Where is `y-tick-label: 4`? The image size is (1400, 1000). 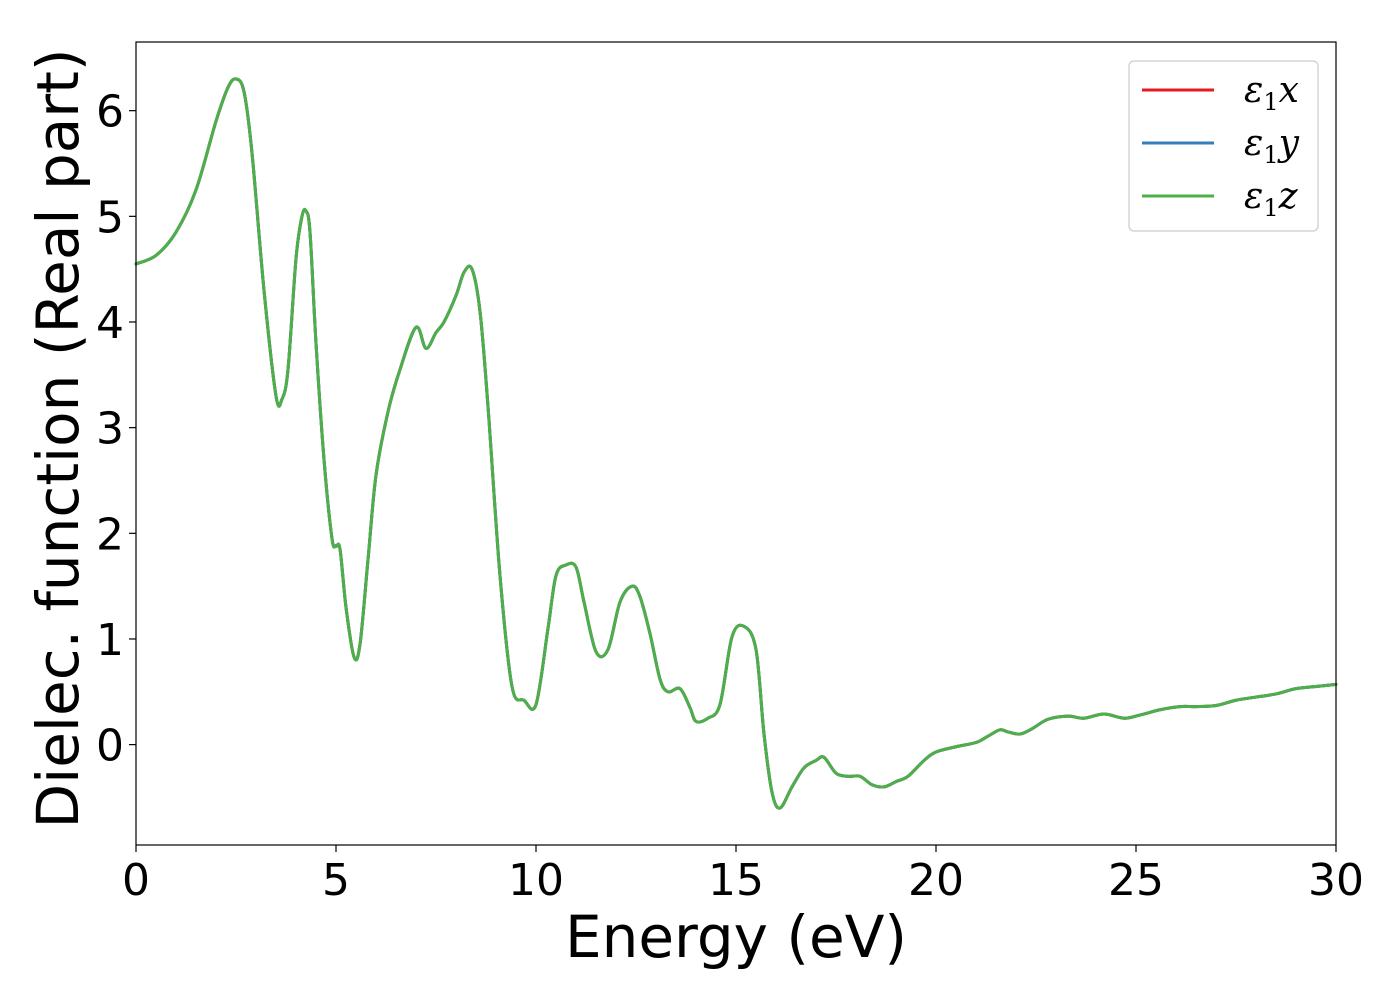
y-tick-label: 4 is located at coordinates (110, 323).